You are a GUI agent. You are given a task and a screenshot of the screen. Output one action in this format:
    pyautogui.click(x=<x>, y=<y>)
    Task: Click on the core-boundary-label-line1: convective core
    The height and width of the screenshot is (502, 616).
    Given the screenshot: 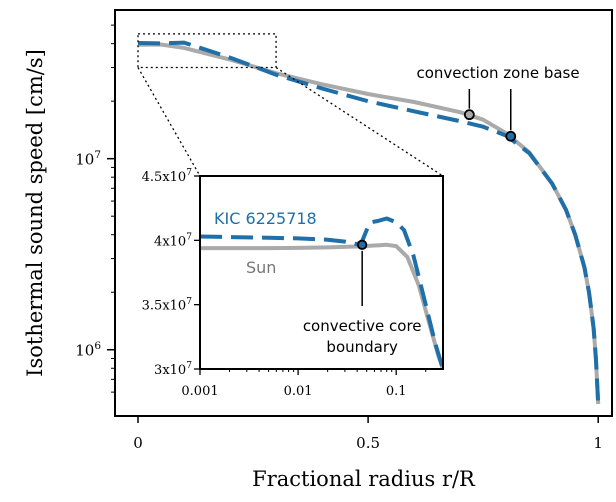 What is the action you would take?
    pyautogui.click(x=362, y=326)
    